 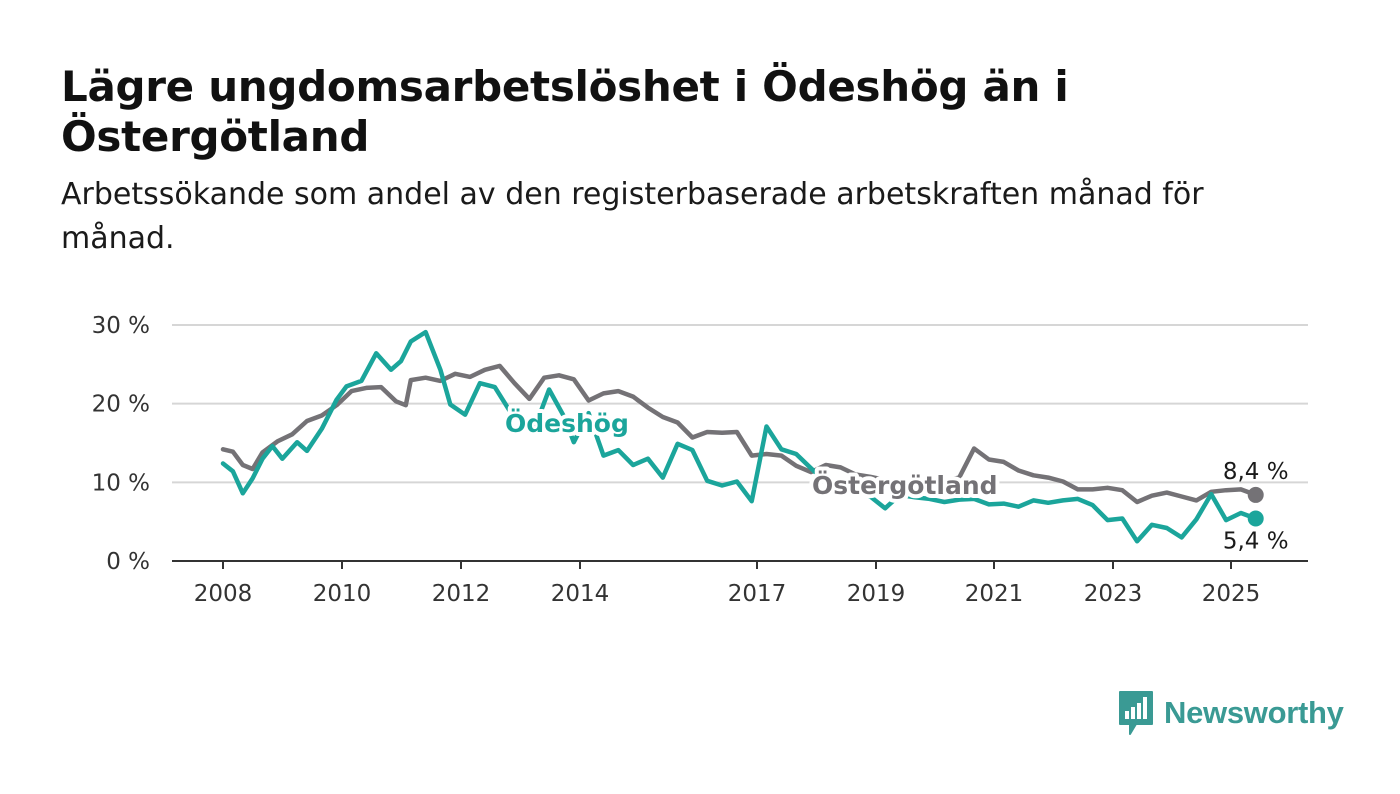 I want to click on series-label-odeshog: Ödeshög, so click(x=567, y=423).